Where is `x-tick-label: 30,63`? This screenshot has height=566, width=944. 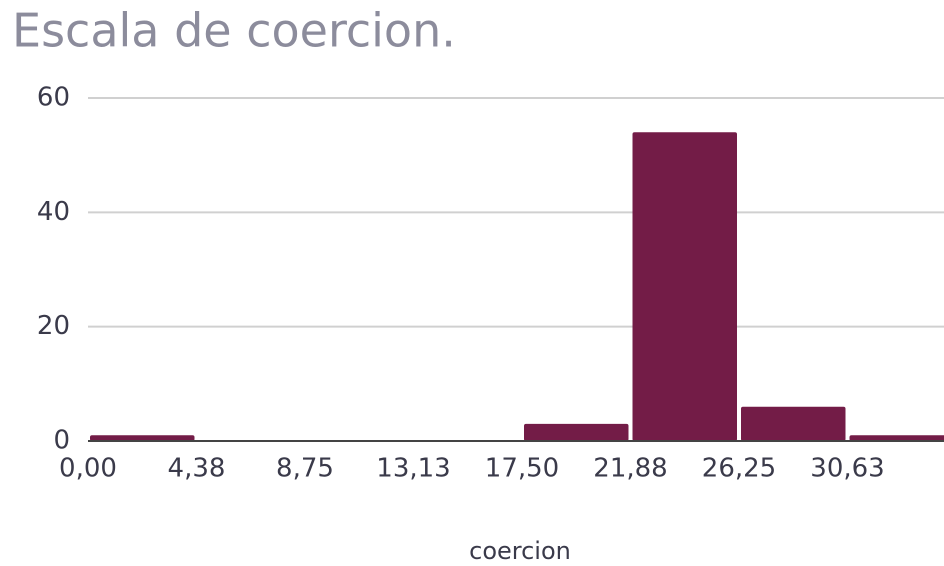
x-tick-label: 30,63 is located at coordinates (847, 469).